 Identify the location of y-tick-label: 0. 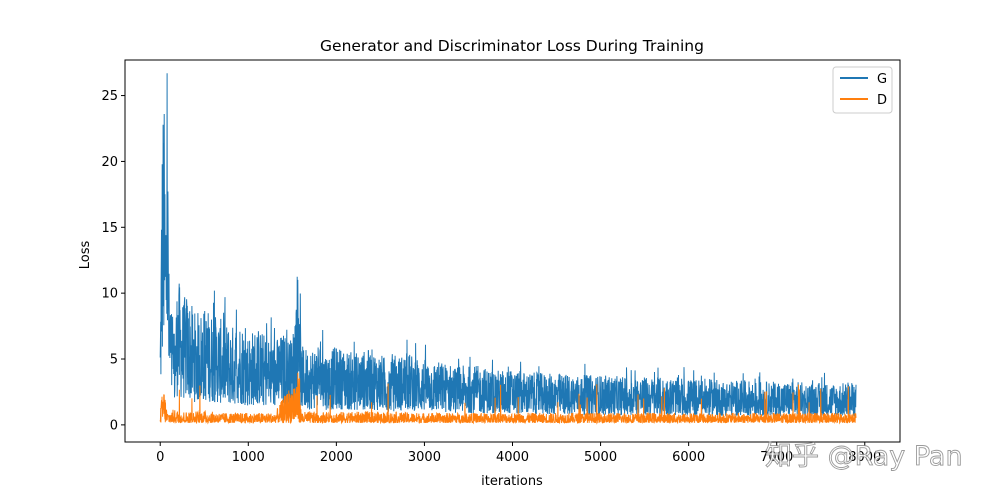
(114, 425).